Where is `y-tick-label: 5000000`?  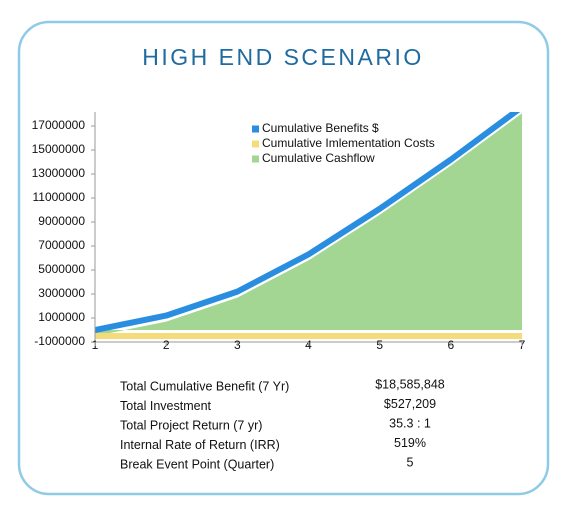 y-tick-label: 5000000 is located at coordinates (61, 269).